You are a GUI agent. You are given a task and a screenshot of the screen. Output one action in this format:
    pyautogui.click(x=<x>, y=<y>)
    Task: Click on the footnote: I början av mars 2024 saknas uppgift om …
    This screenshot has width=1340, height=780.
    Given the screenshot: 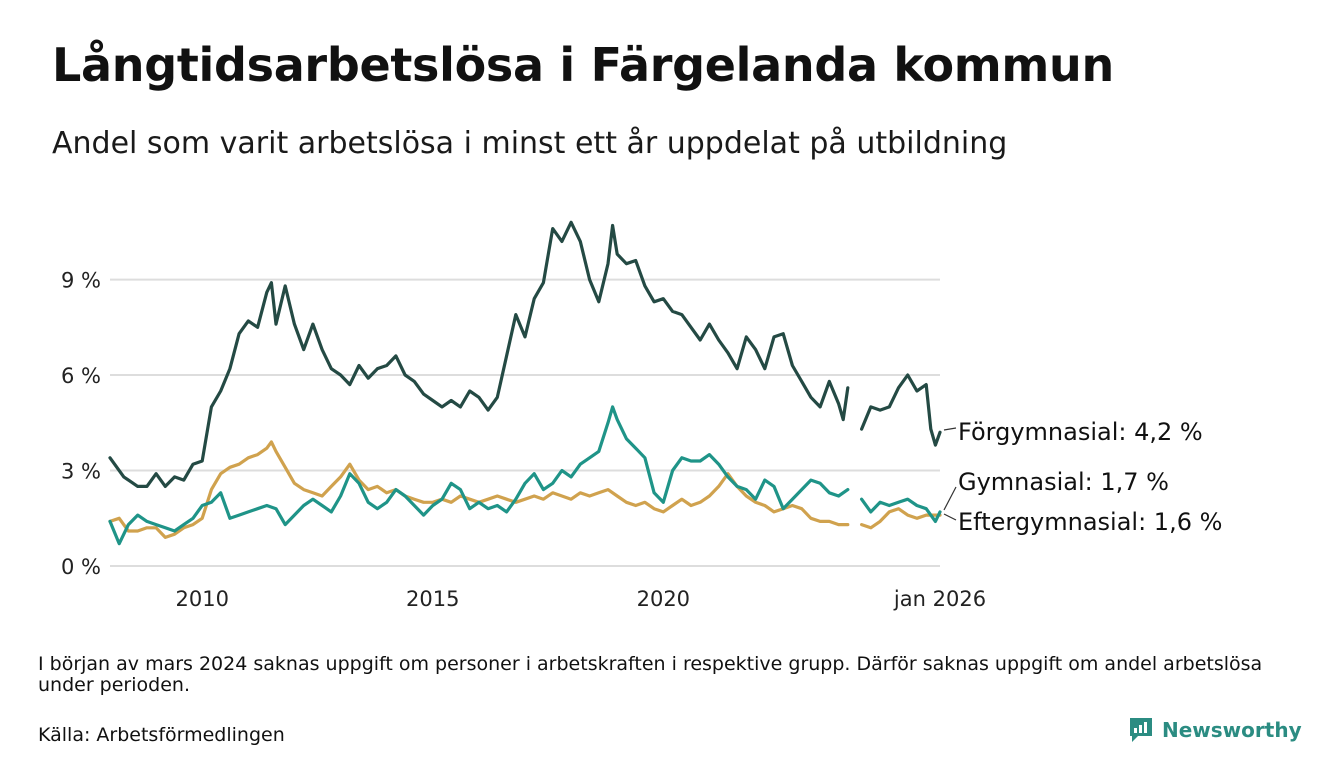 What is the action you would take?
    pyautogui.click(x=650, y=674)
    